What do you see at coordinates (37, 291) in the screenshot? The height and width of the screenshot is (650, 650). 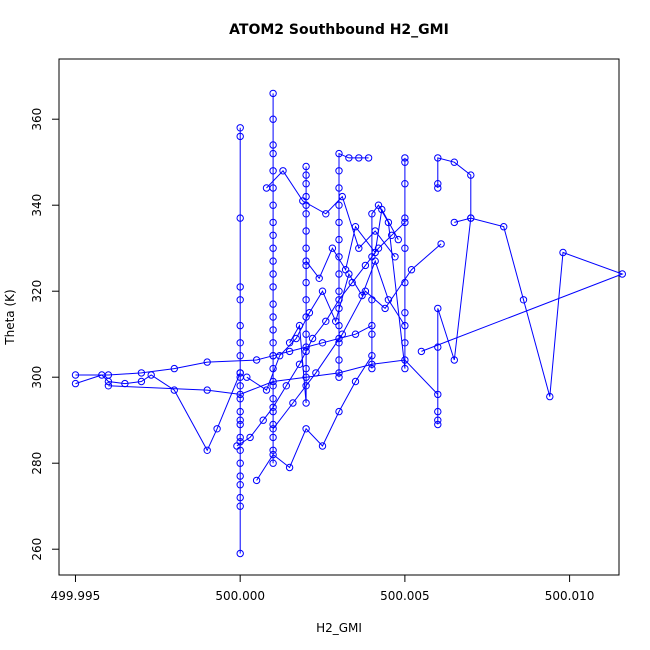 I see `y-tick-label: 320` at bounding box center [37, 291].